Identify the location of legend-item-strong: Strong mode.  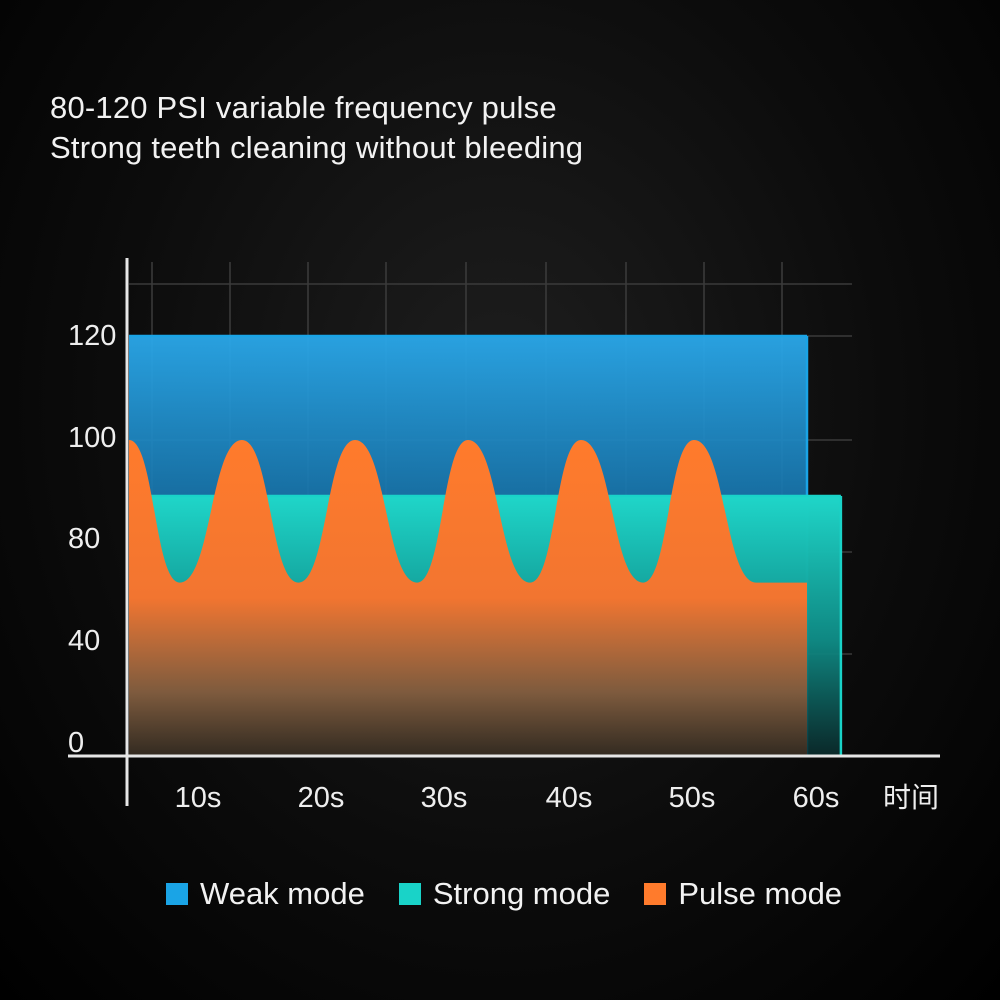
(504, 894).